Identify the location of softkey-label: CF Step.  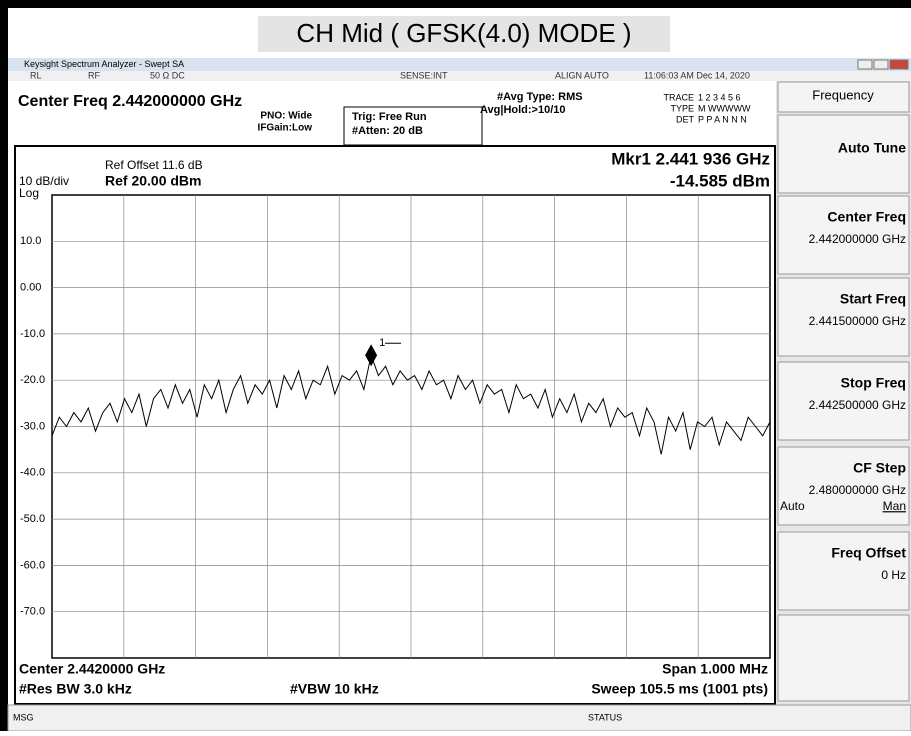
(879, 468).